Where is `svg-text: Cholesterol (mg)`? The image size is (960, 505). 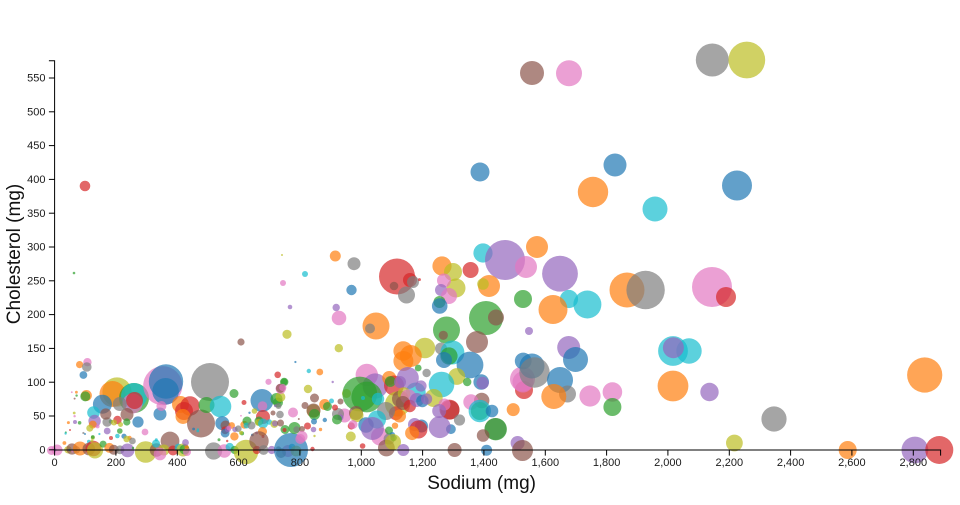 svg-text: Cholesterol (mg) is located at coordinates (14, 254).